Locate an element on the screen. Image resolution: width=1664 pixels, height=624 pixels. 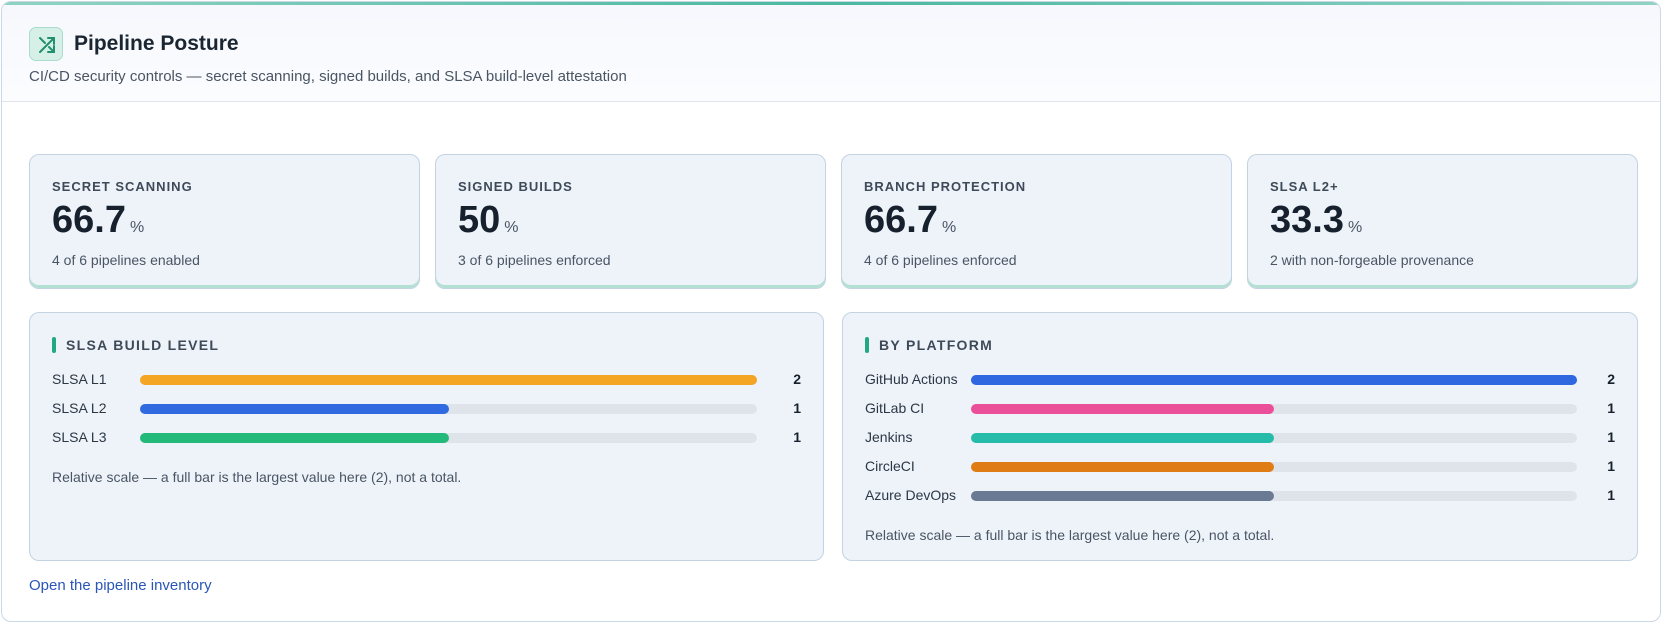
kpi-label: SIGNED BUILDS is located at coordinates (515, 186).